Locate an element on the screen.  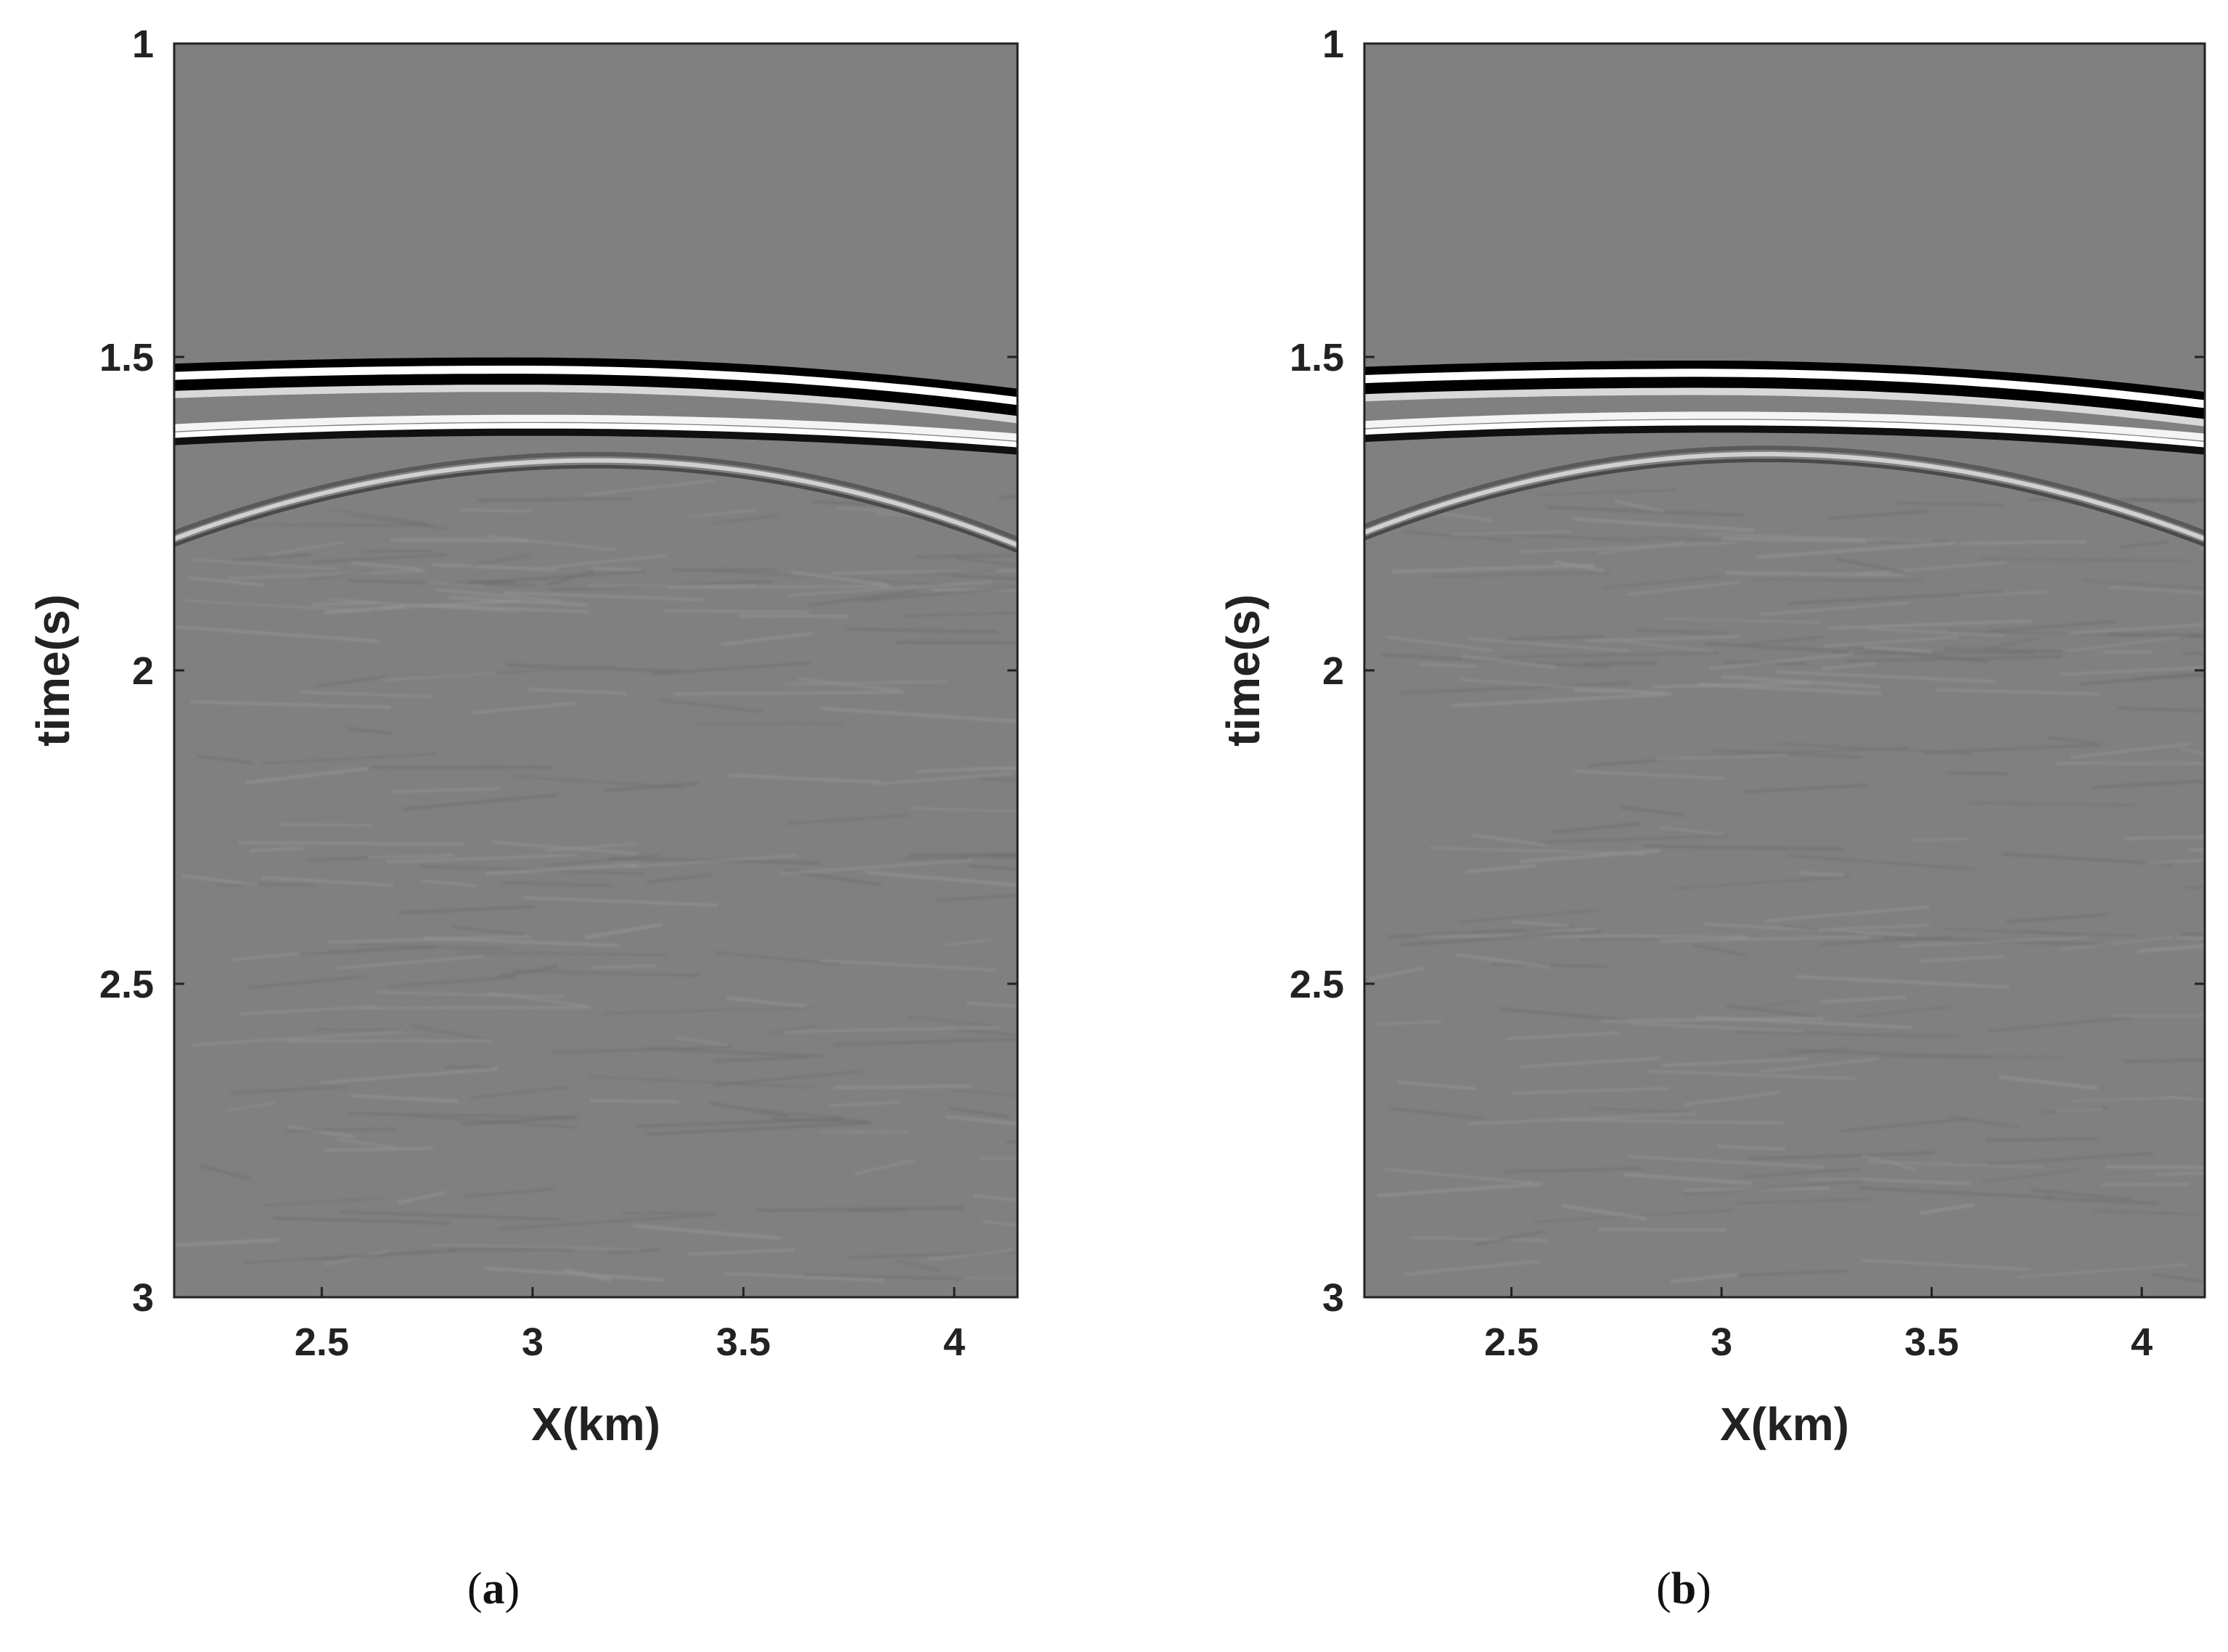
caption-a-open: ( is located at coordinates (475, 1589).